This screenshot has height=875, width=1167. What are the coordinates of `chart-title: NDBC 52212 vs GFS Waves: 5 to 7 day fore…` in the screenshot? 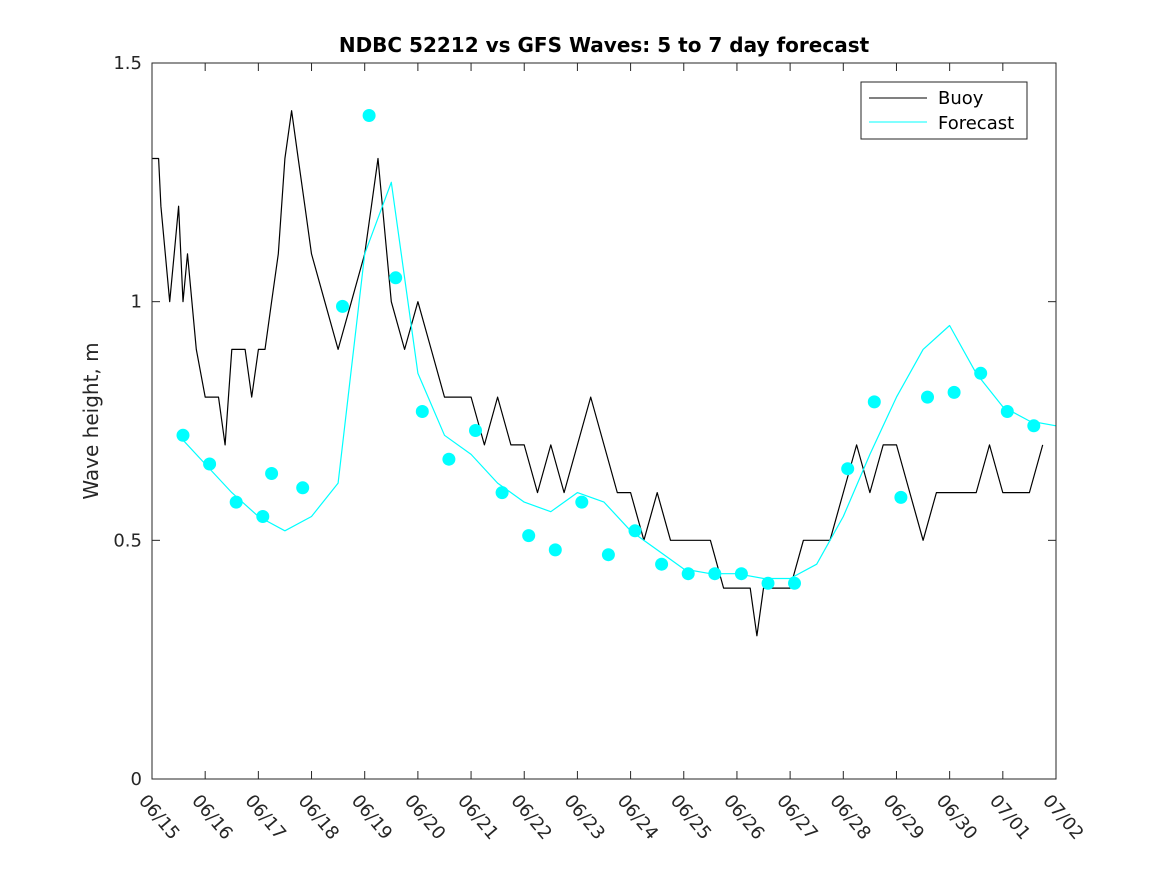 It's located at (604, 45).